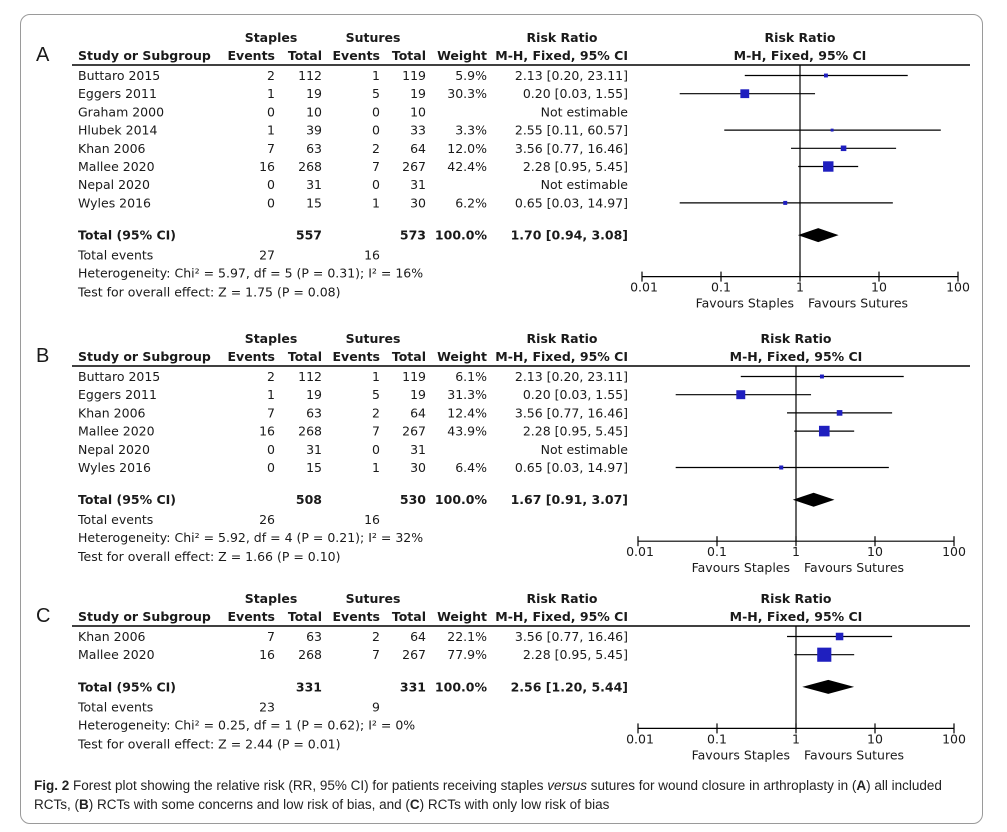  What do you see at coordinates (112, 636) in the screenshot?
I see `study-name: Khan 2006` at bounding box center [112, 636].